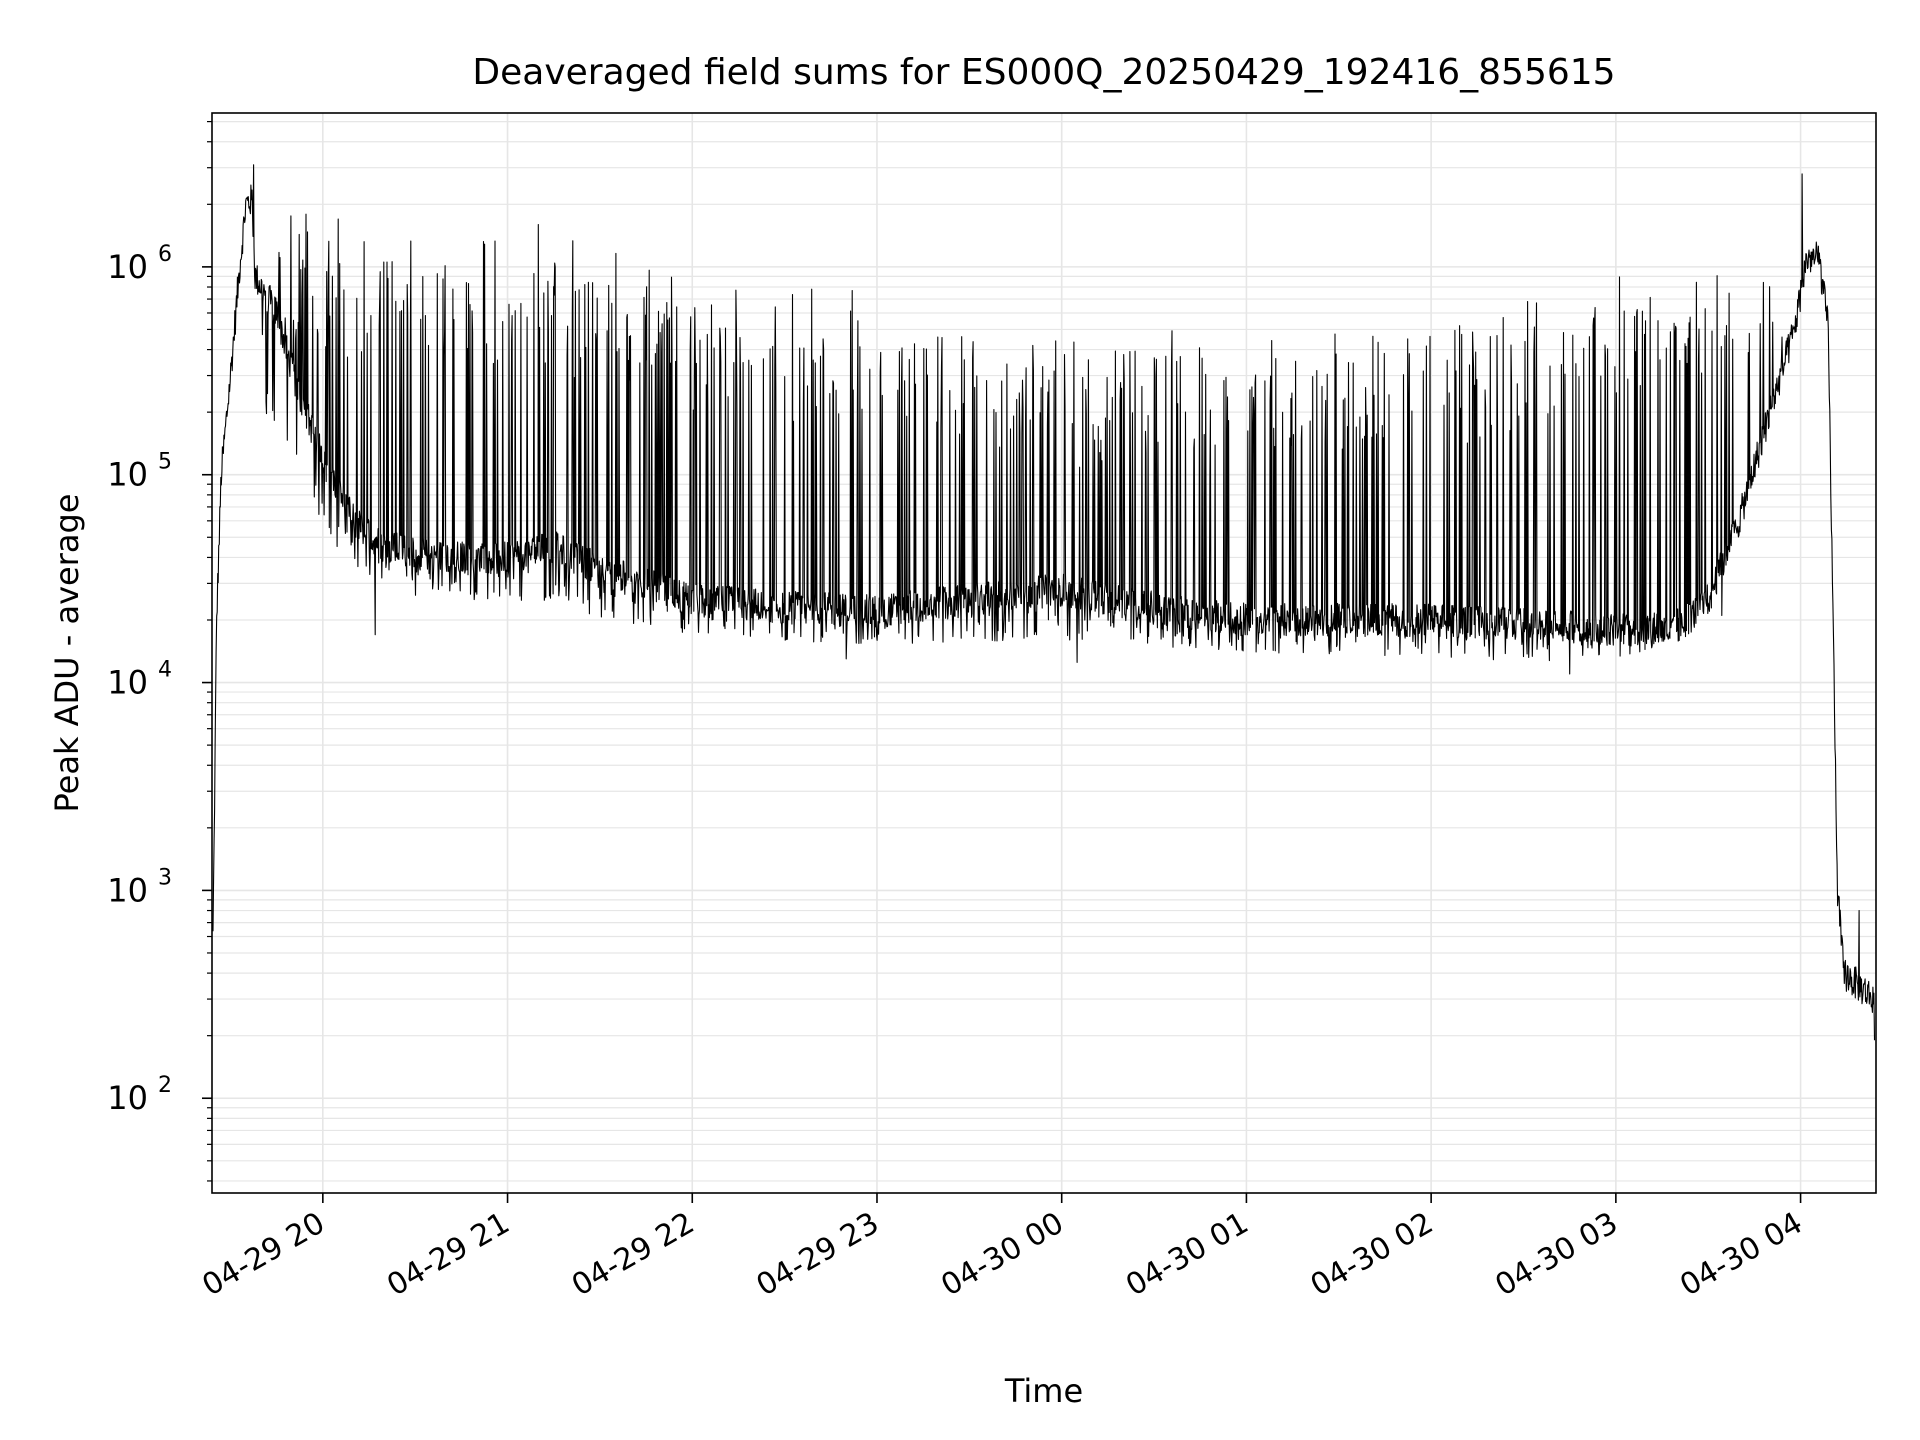  Describe the element at coordinates (67, 653) in the screenshot. I see `y-axis-label: Peak ADU - average` at that location.